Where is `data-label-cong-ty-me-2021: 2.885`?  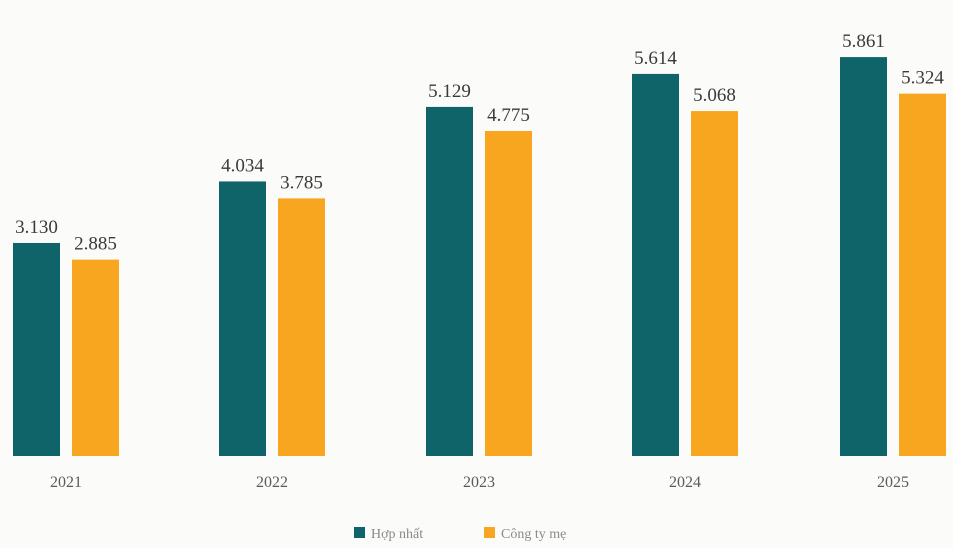
data-label-cong-ty-me-2021: 2.885 is located at coordinates (95, 244).